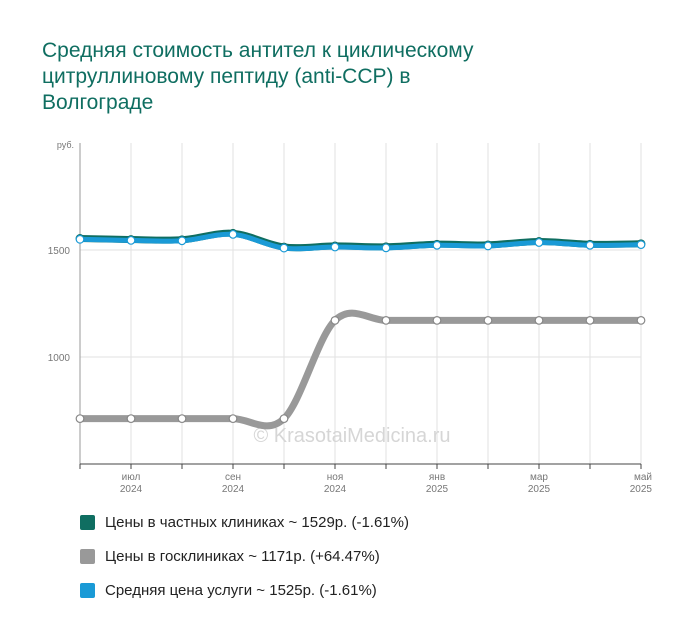  Describe the element at coordinates (539, 477) in the screenshot. I see `x-tick-label: мар` at that location.